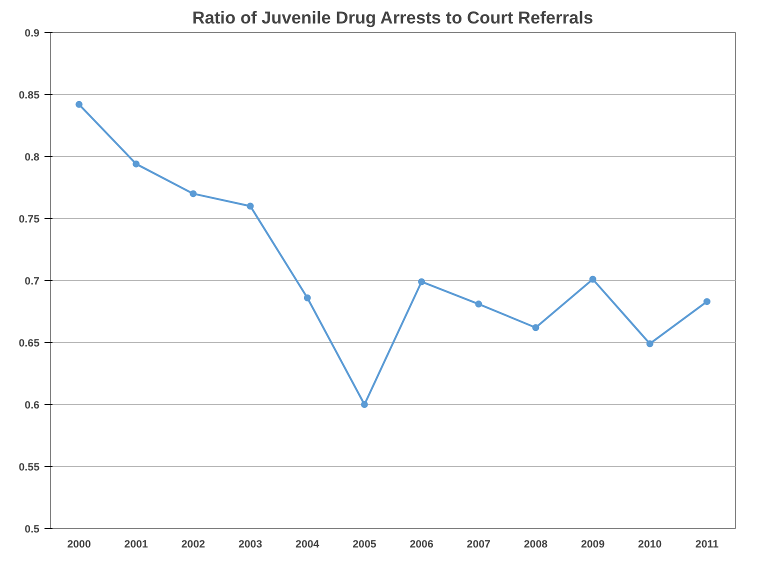  What do you see at coordinates (29, 96) in the screenshot?
I see `y-tick-label: 0.85` at bounding box center [29, 96].